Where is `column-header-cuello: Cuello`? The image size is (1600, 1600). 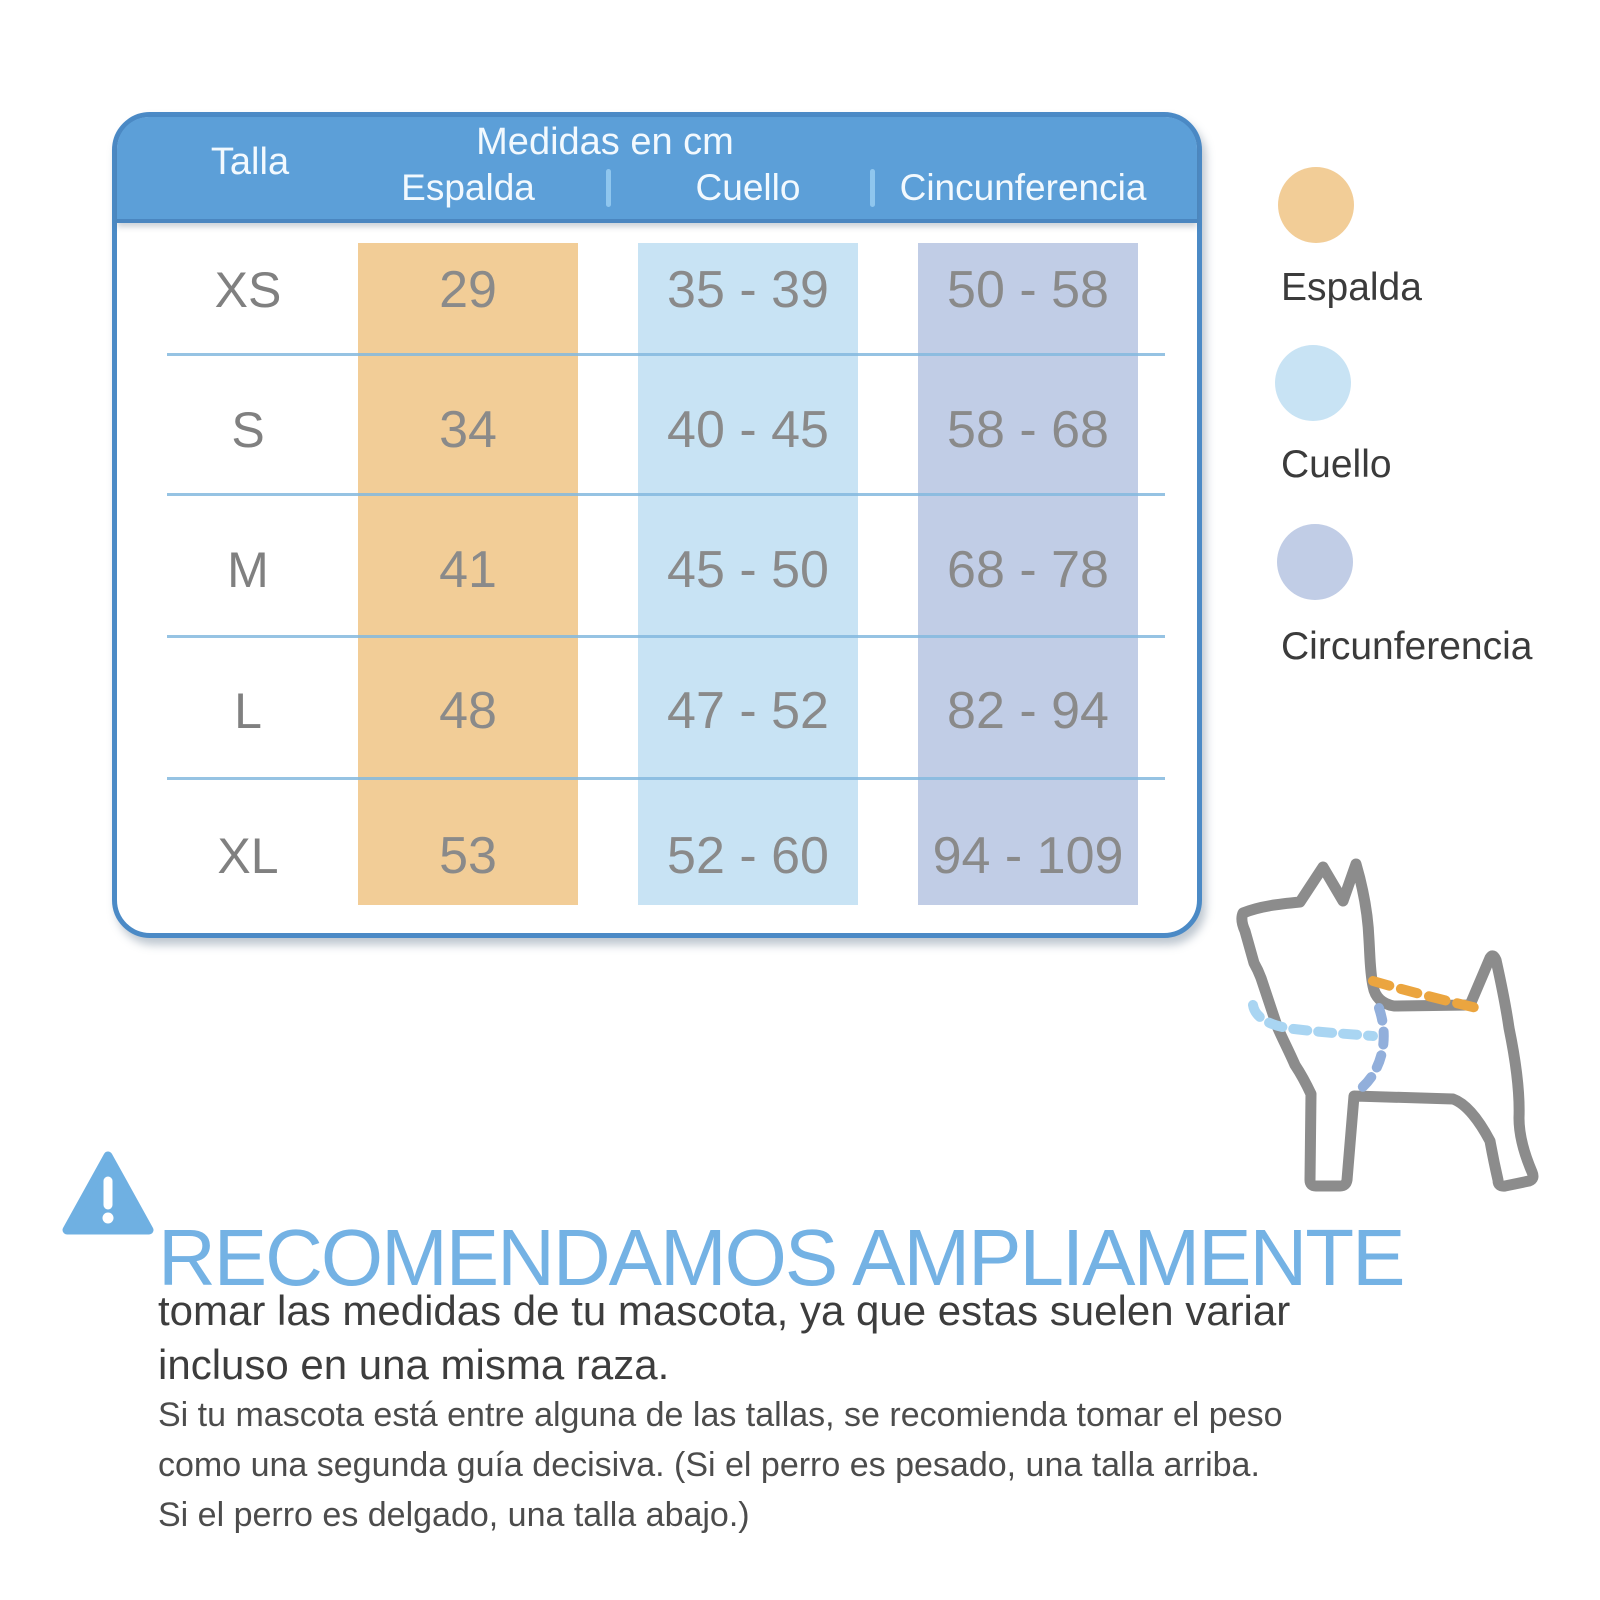
column-header-cuello: Cuello is located at coordinates (748, 187).